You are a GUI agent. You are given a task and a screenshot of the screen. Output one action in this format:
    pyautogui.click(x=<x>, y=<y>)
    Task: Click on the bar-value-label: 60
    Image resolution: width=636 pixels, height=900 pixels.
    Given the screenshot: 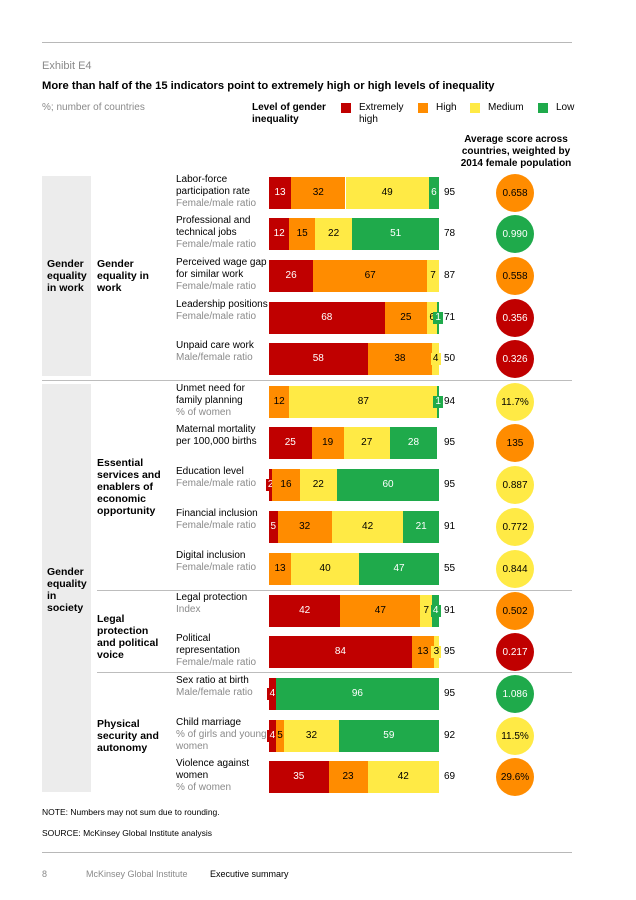 What is the action you would take?
    pyautogui.click(x=388, y=484)
    